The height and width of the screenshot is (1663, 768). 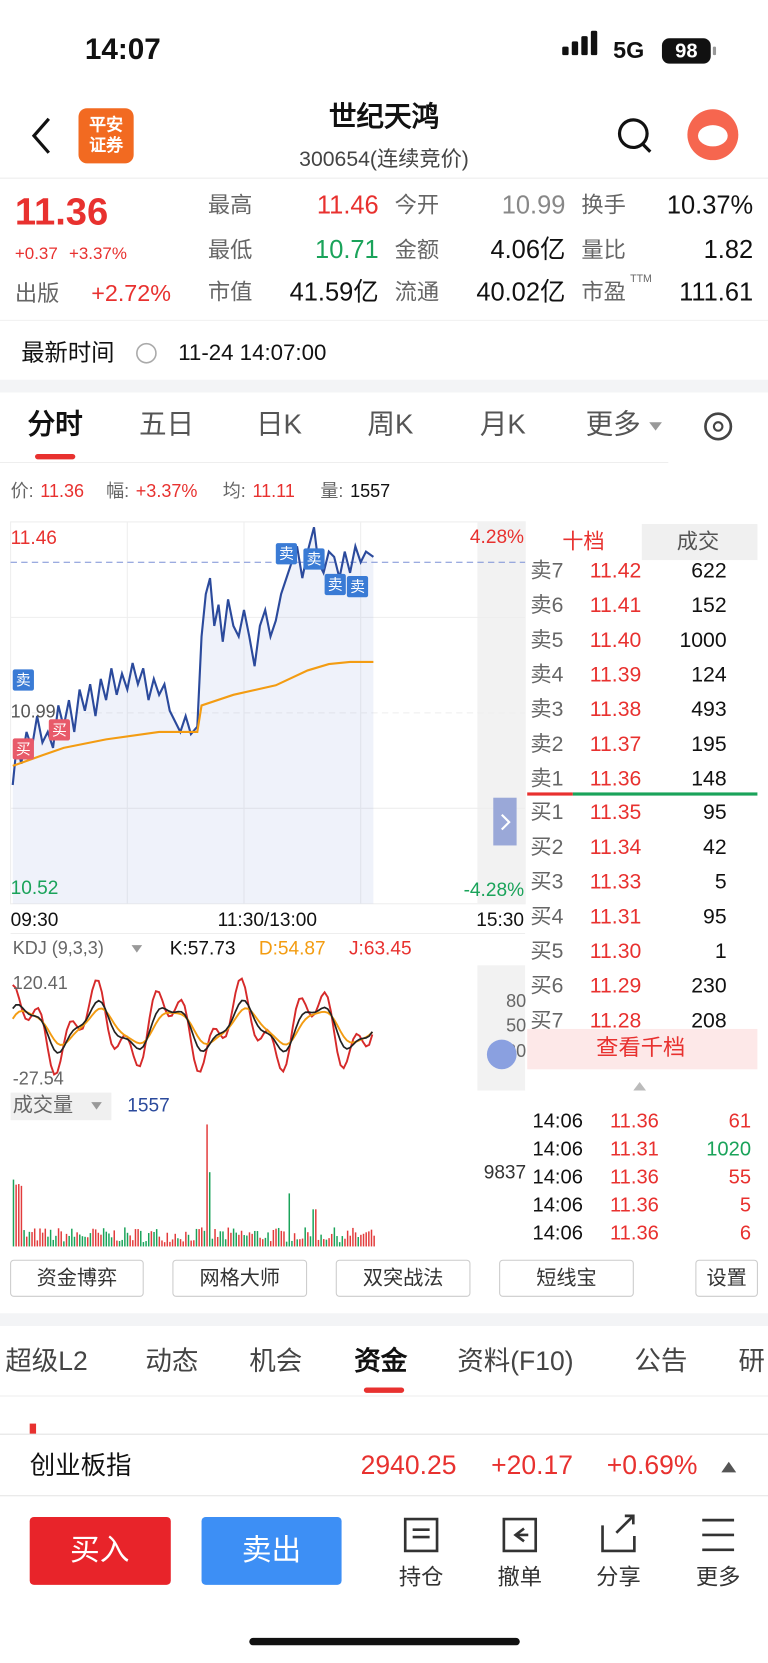 What do you see at coordinates (616, 674) in the screenshot?
I see `book-price: 11.39` at bounding box center [616, 674].